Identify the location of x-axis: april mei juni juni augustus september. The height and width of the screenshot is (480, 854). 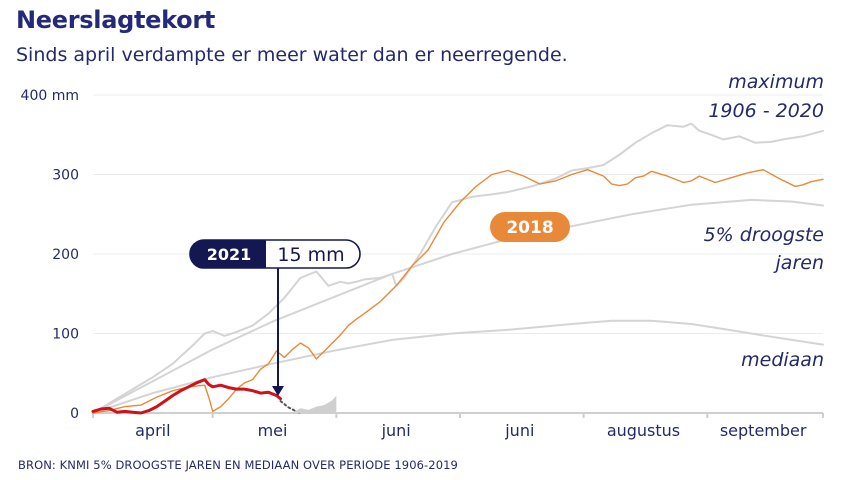
(458, 426).